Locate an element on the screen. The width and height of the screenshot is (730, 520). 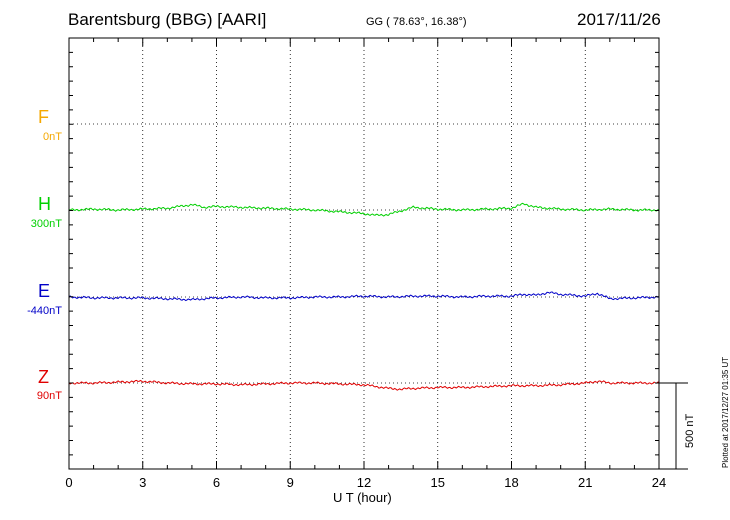
series-line-z is located at coordinates (364, 385).